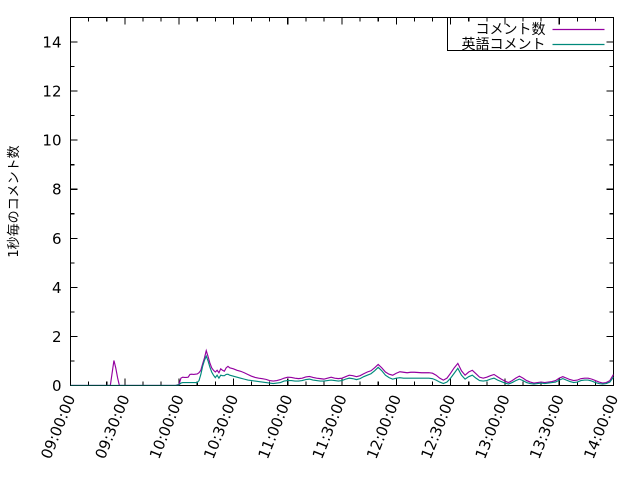 This screenshot has width=640, height=480. I want to click on y-axis-title: 1秒毎のコメント数, so click(14, 201).